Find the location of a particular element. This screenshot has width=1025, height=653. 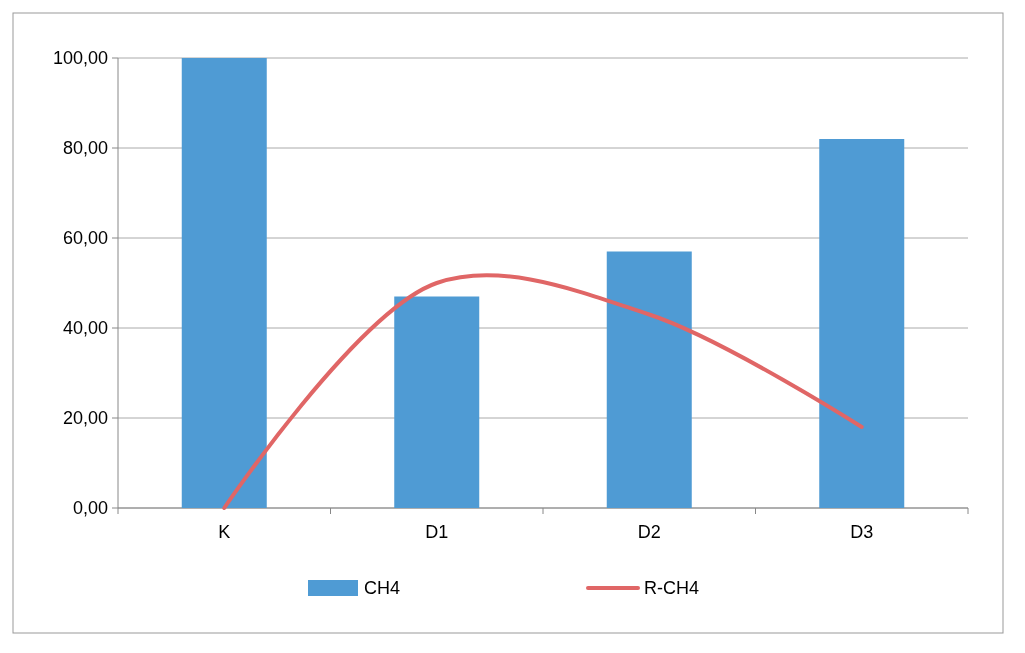

y-tick-label: 20,00 is located at coordinates (85, 418).